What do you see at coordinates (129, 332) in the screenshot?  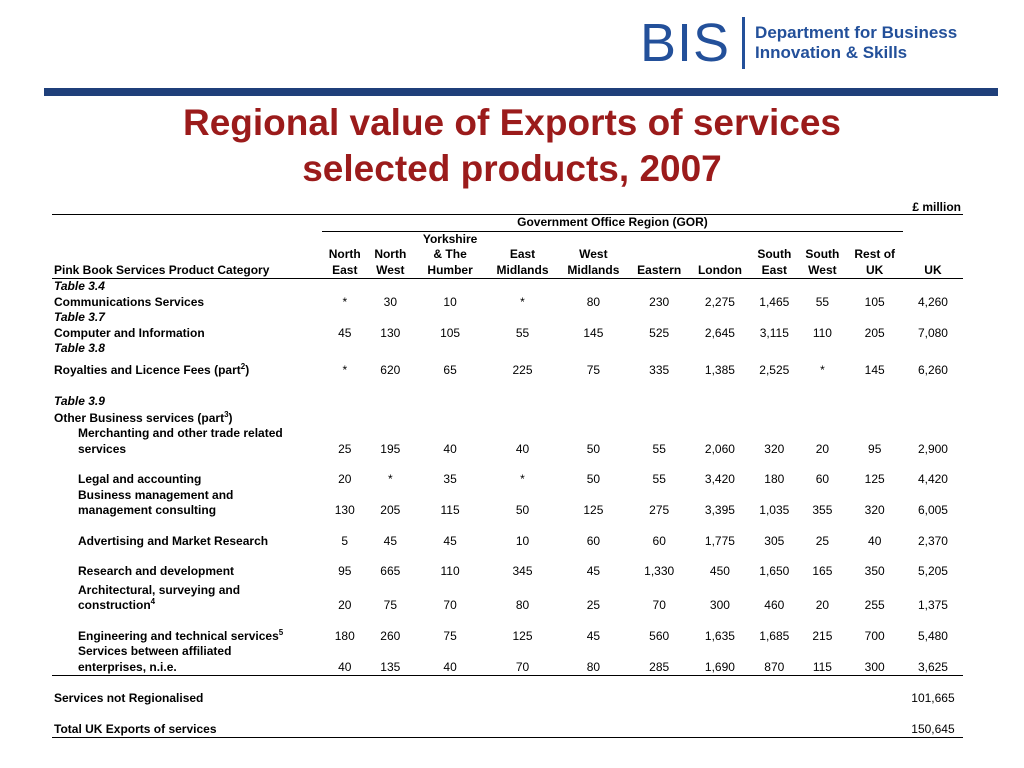 I see `row-label: Computer and Information` at bounding box center [129, 332].